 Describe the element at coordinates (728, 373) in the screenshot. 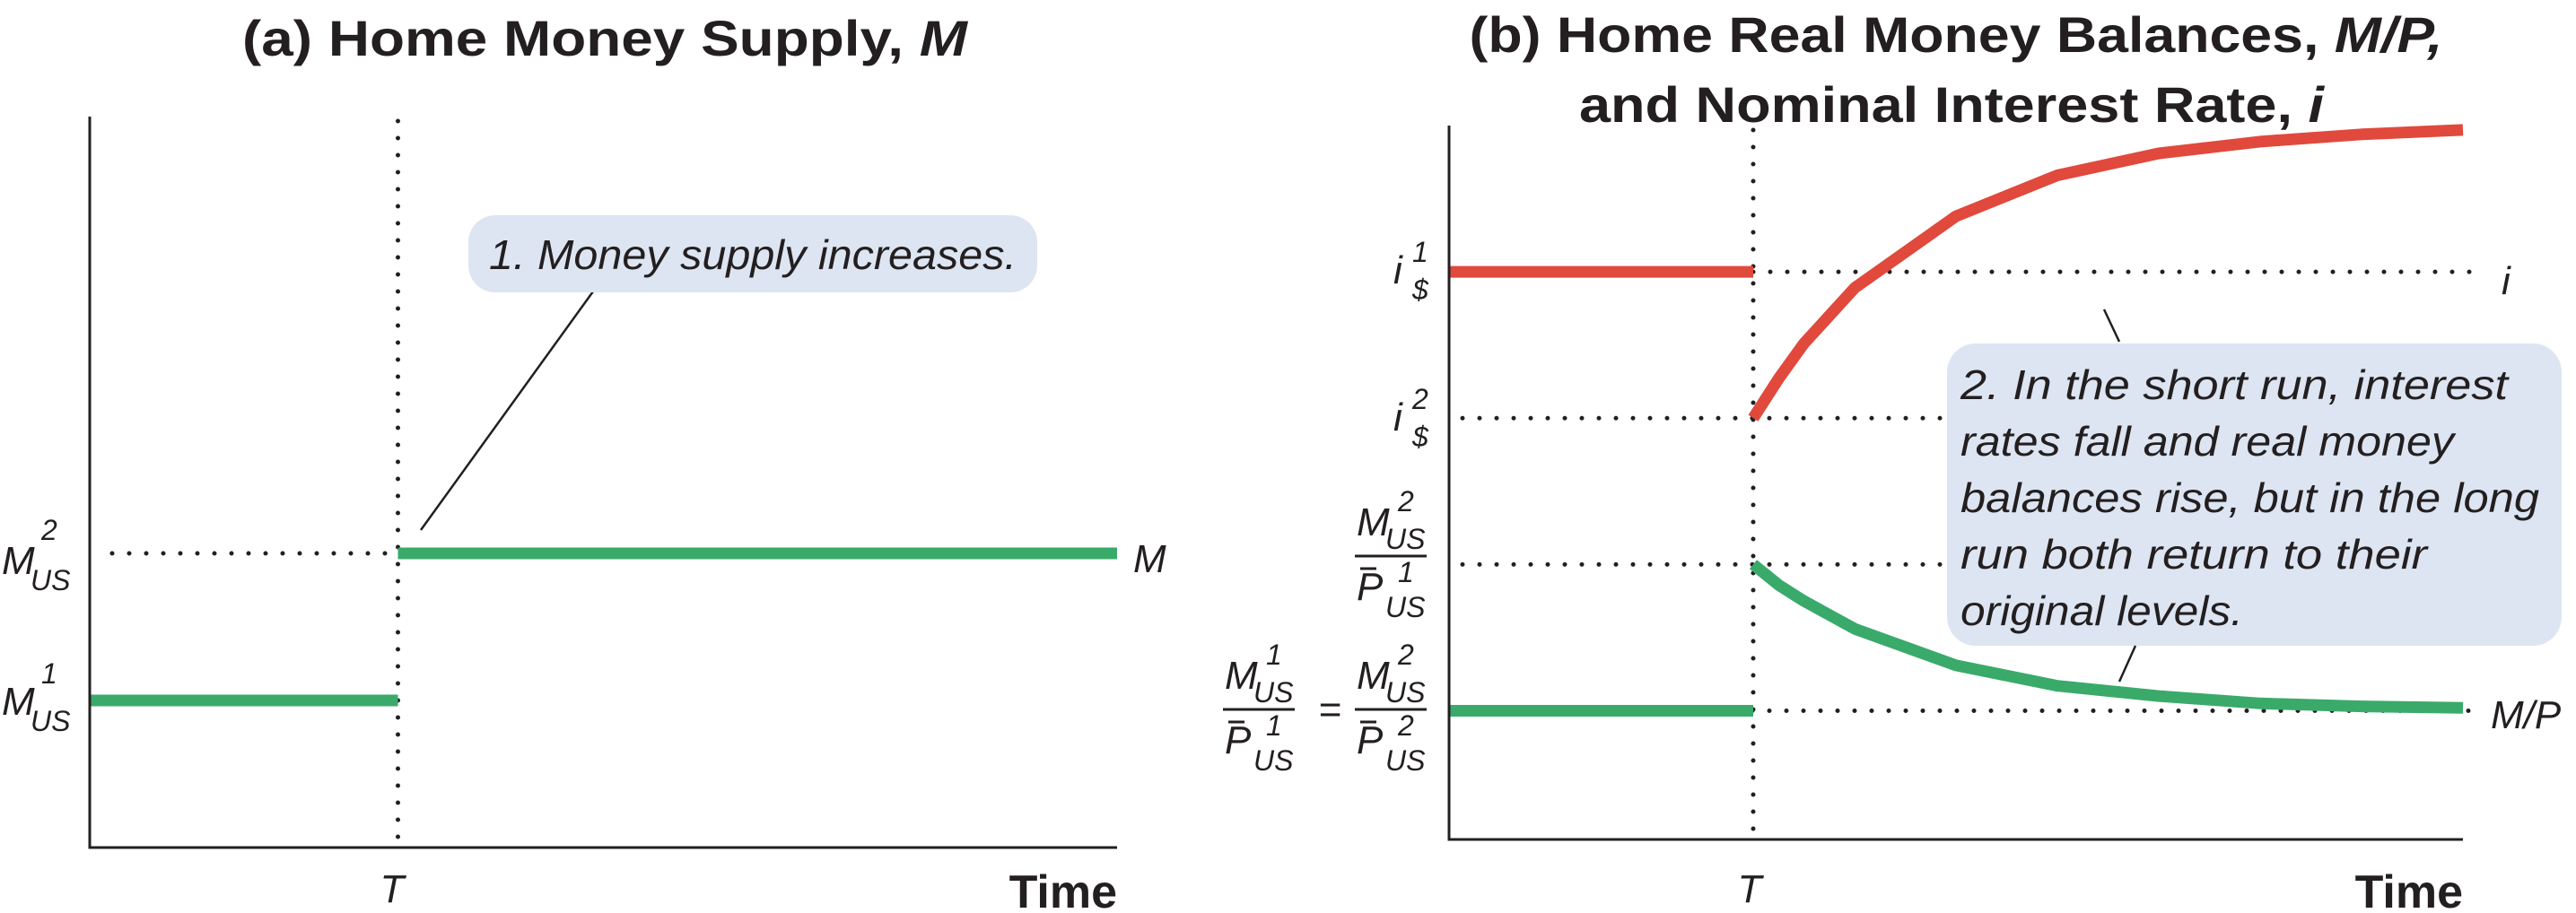

I see `callout-1: 1. Money supply increases.` at that location.